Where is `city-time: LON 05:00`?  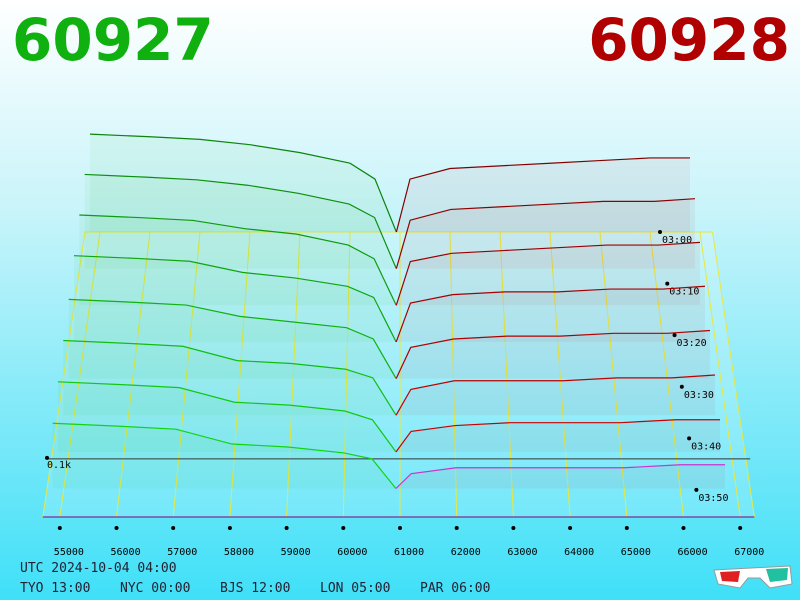
city-time: LON 05:00 is located at coordinates (355, 588).